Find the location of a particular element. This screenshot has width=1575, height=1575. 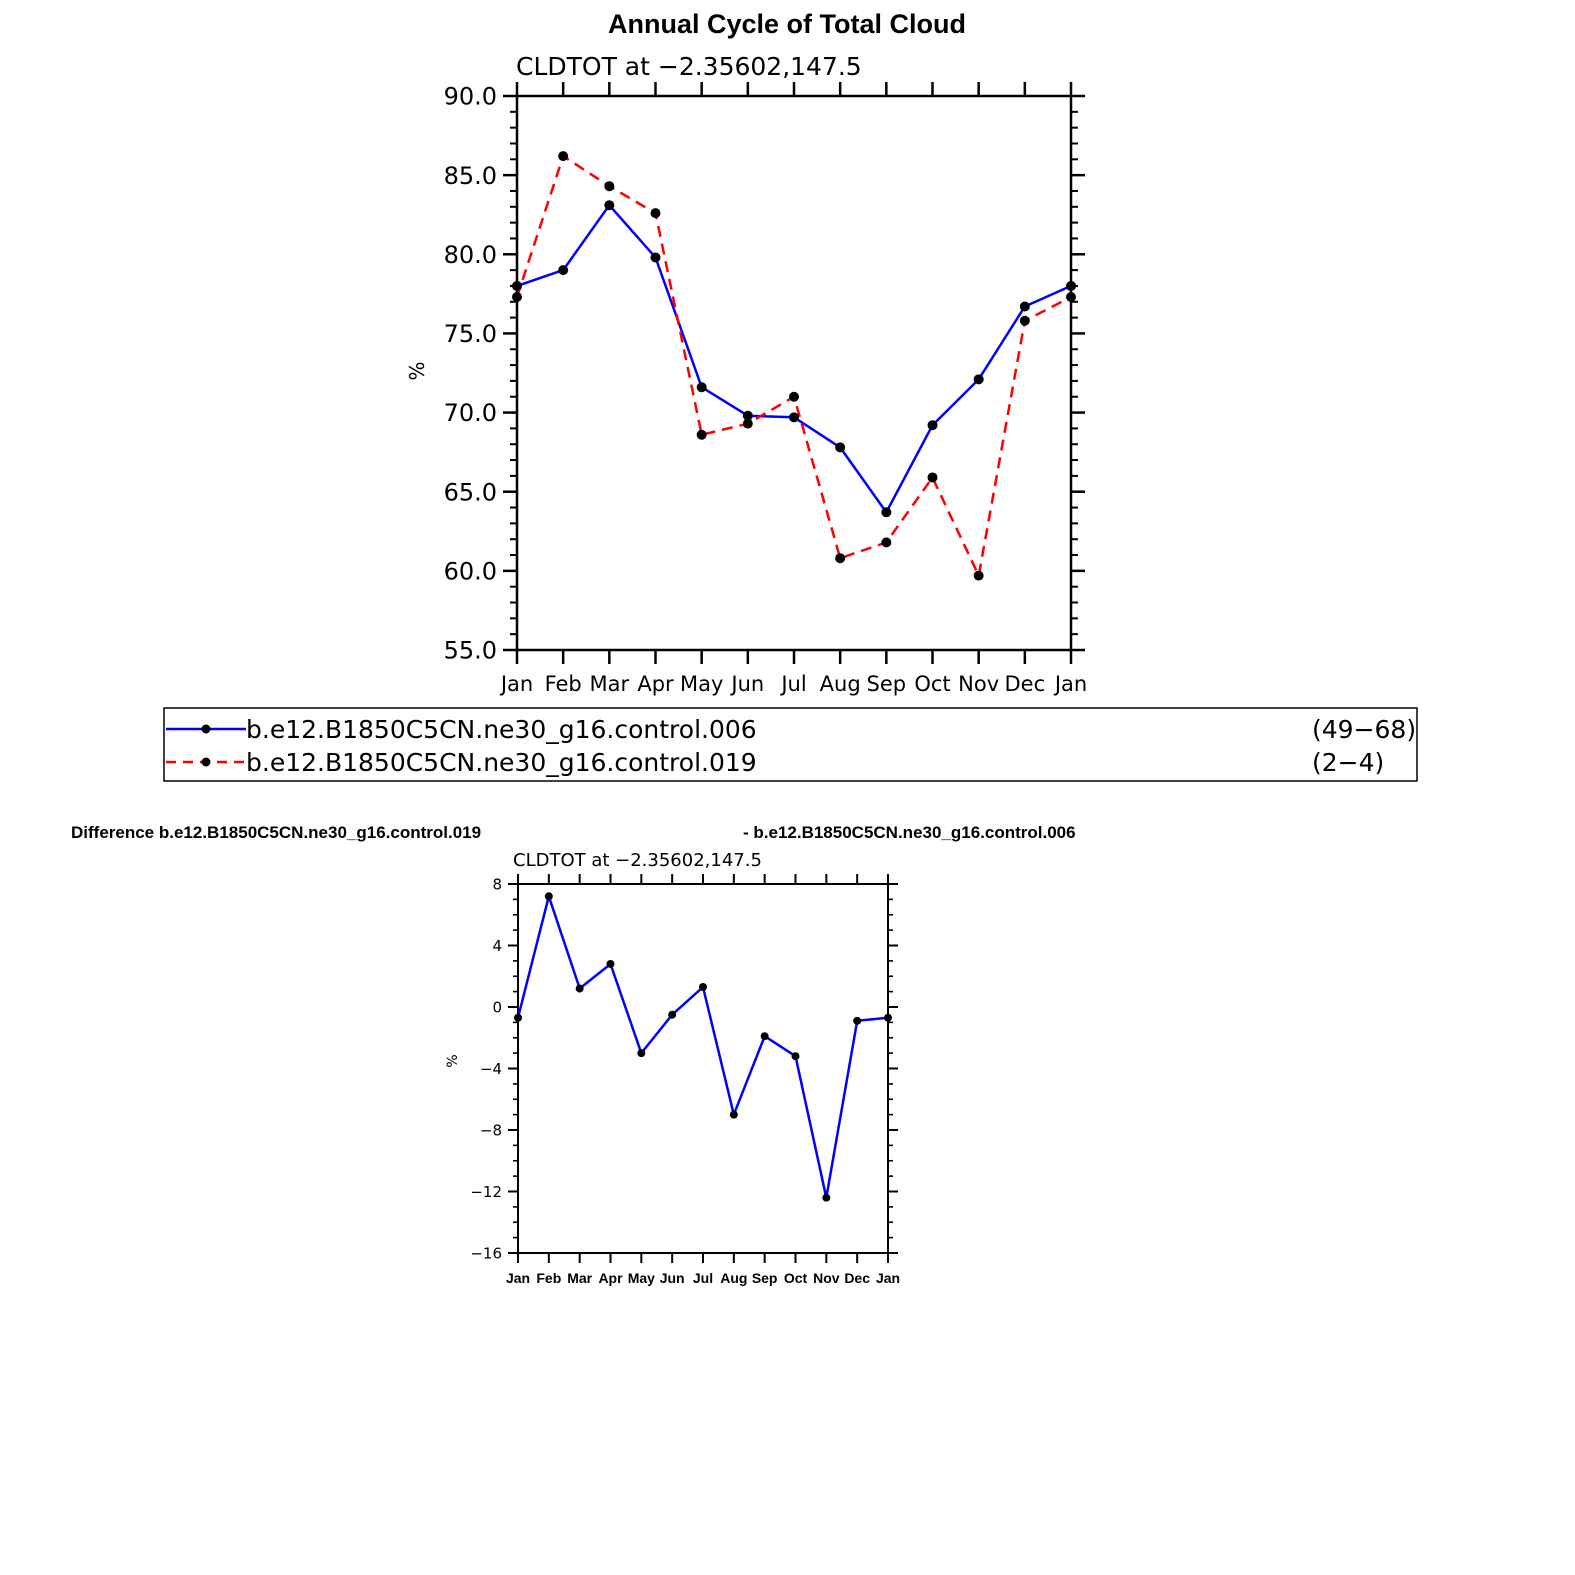

y-tick-label: 8 is located at coordinates (497, 884).